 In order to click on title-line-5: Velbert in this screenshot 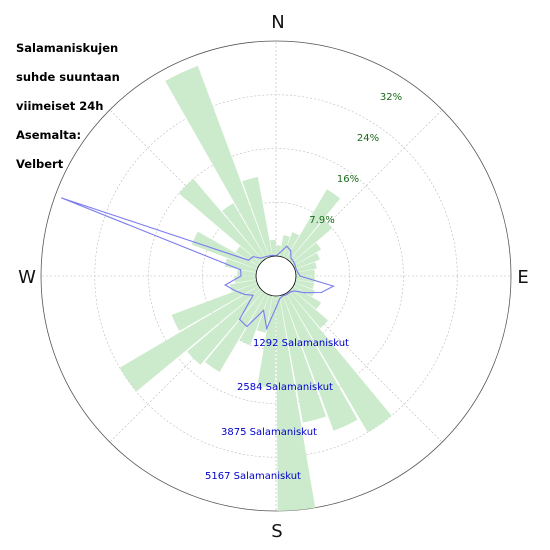, I will do `click(40, 163)`.